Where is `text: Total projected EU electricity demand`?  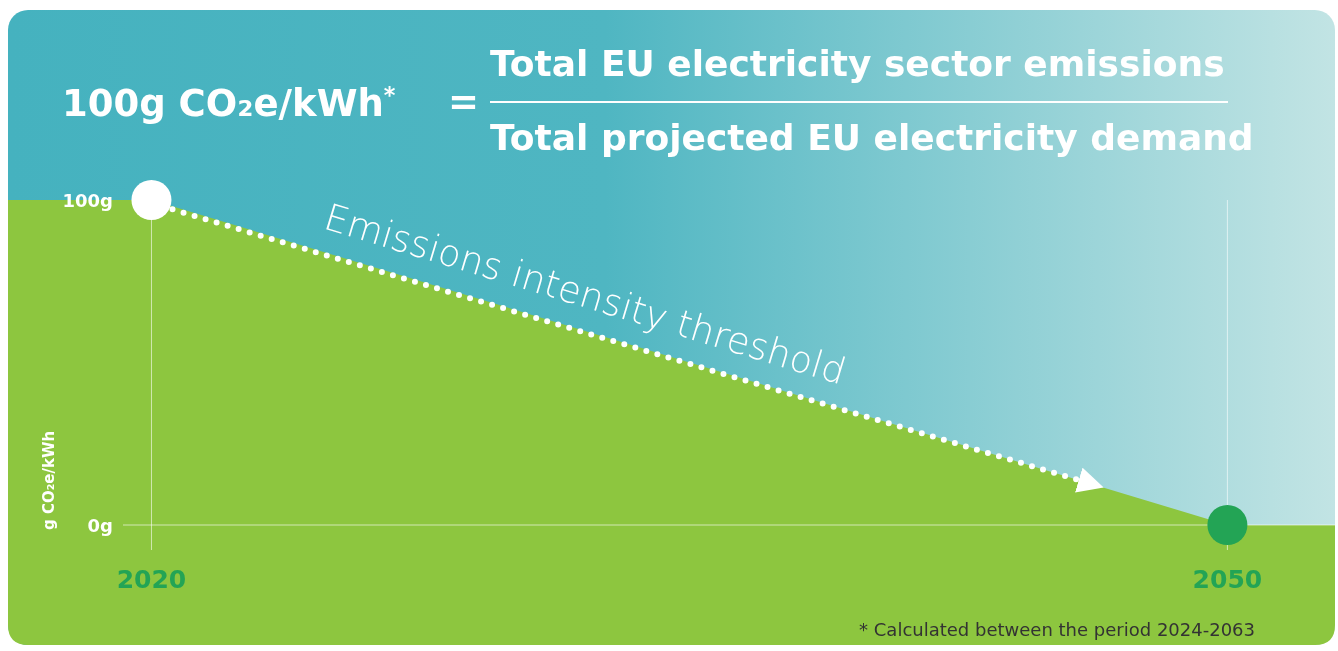
text: Total projected EU electricity demand is located at coordinates (872, 137).